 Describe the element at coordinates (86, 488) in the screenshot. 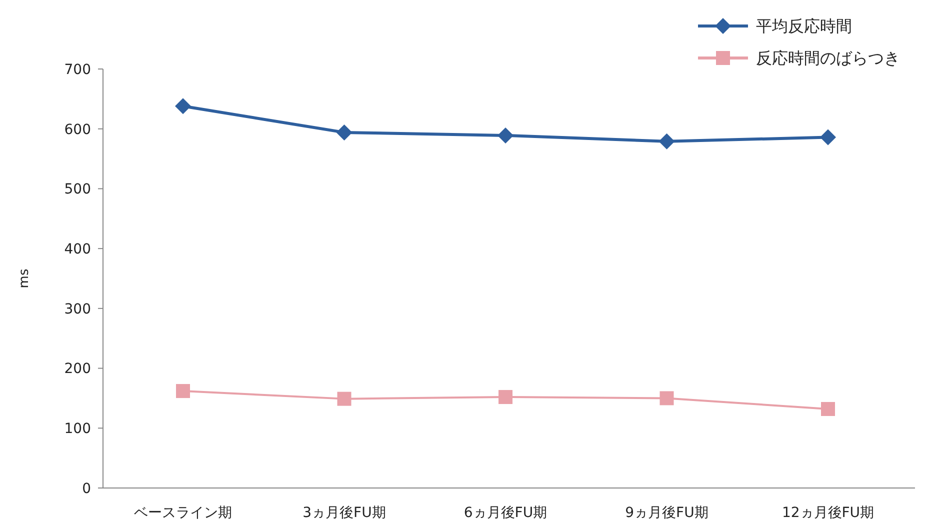

I see `y-tick-label: 0` at that location.